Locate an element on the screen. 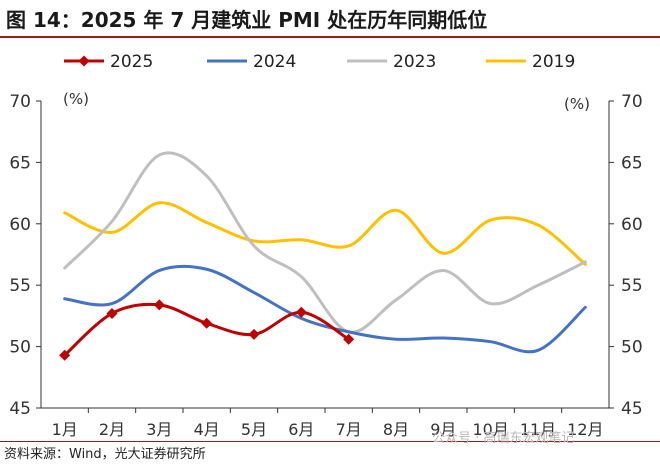 Image resolution: width=660 pixels, height=467 pixels. series-markers is located at coordinates (207, 330).